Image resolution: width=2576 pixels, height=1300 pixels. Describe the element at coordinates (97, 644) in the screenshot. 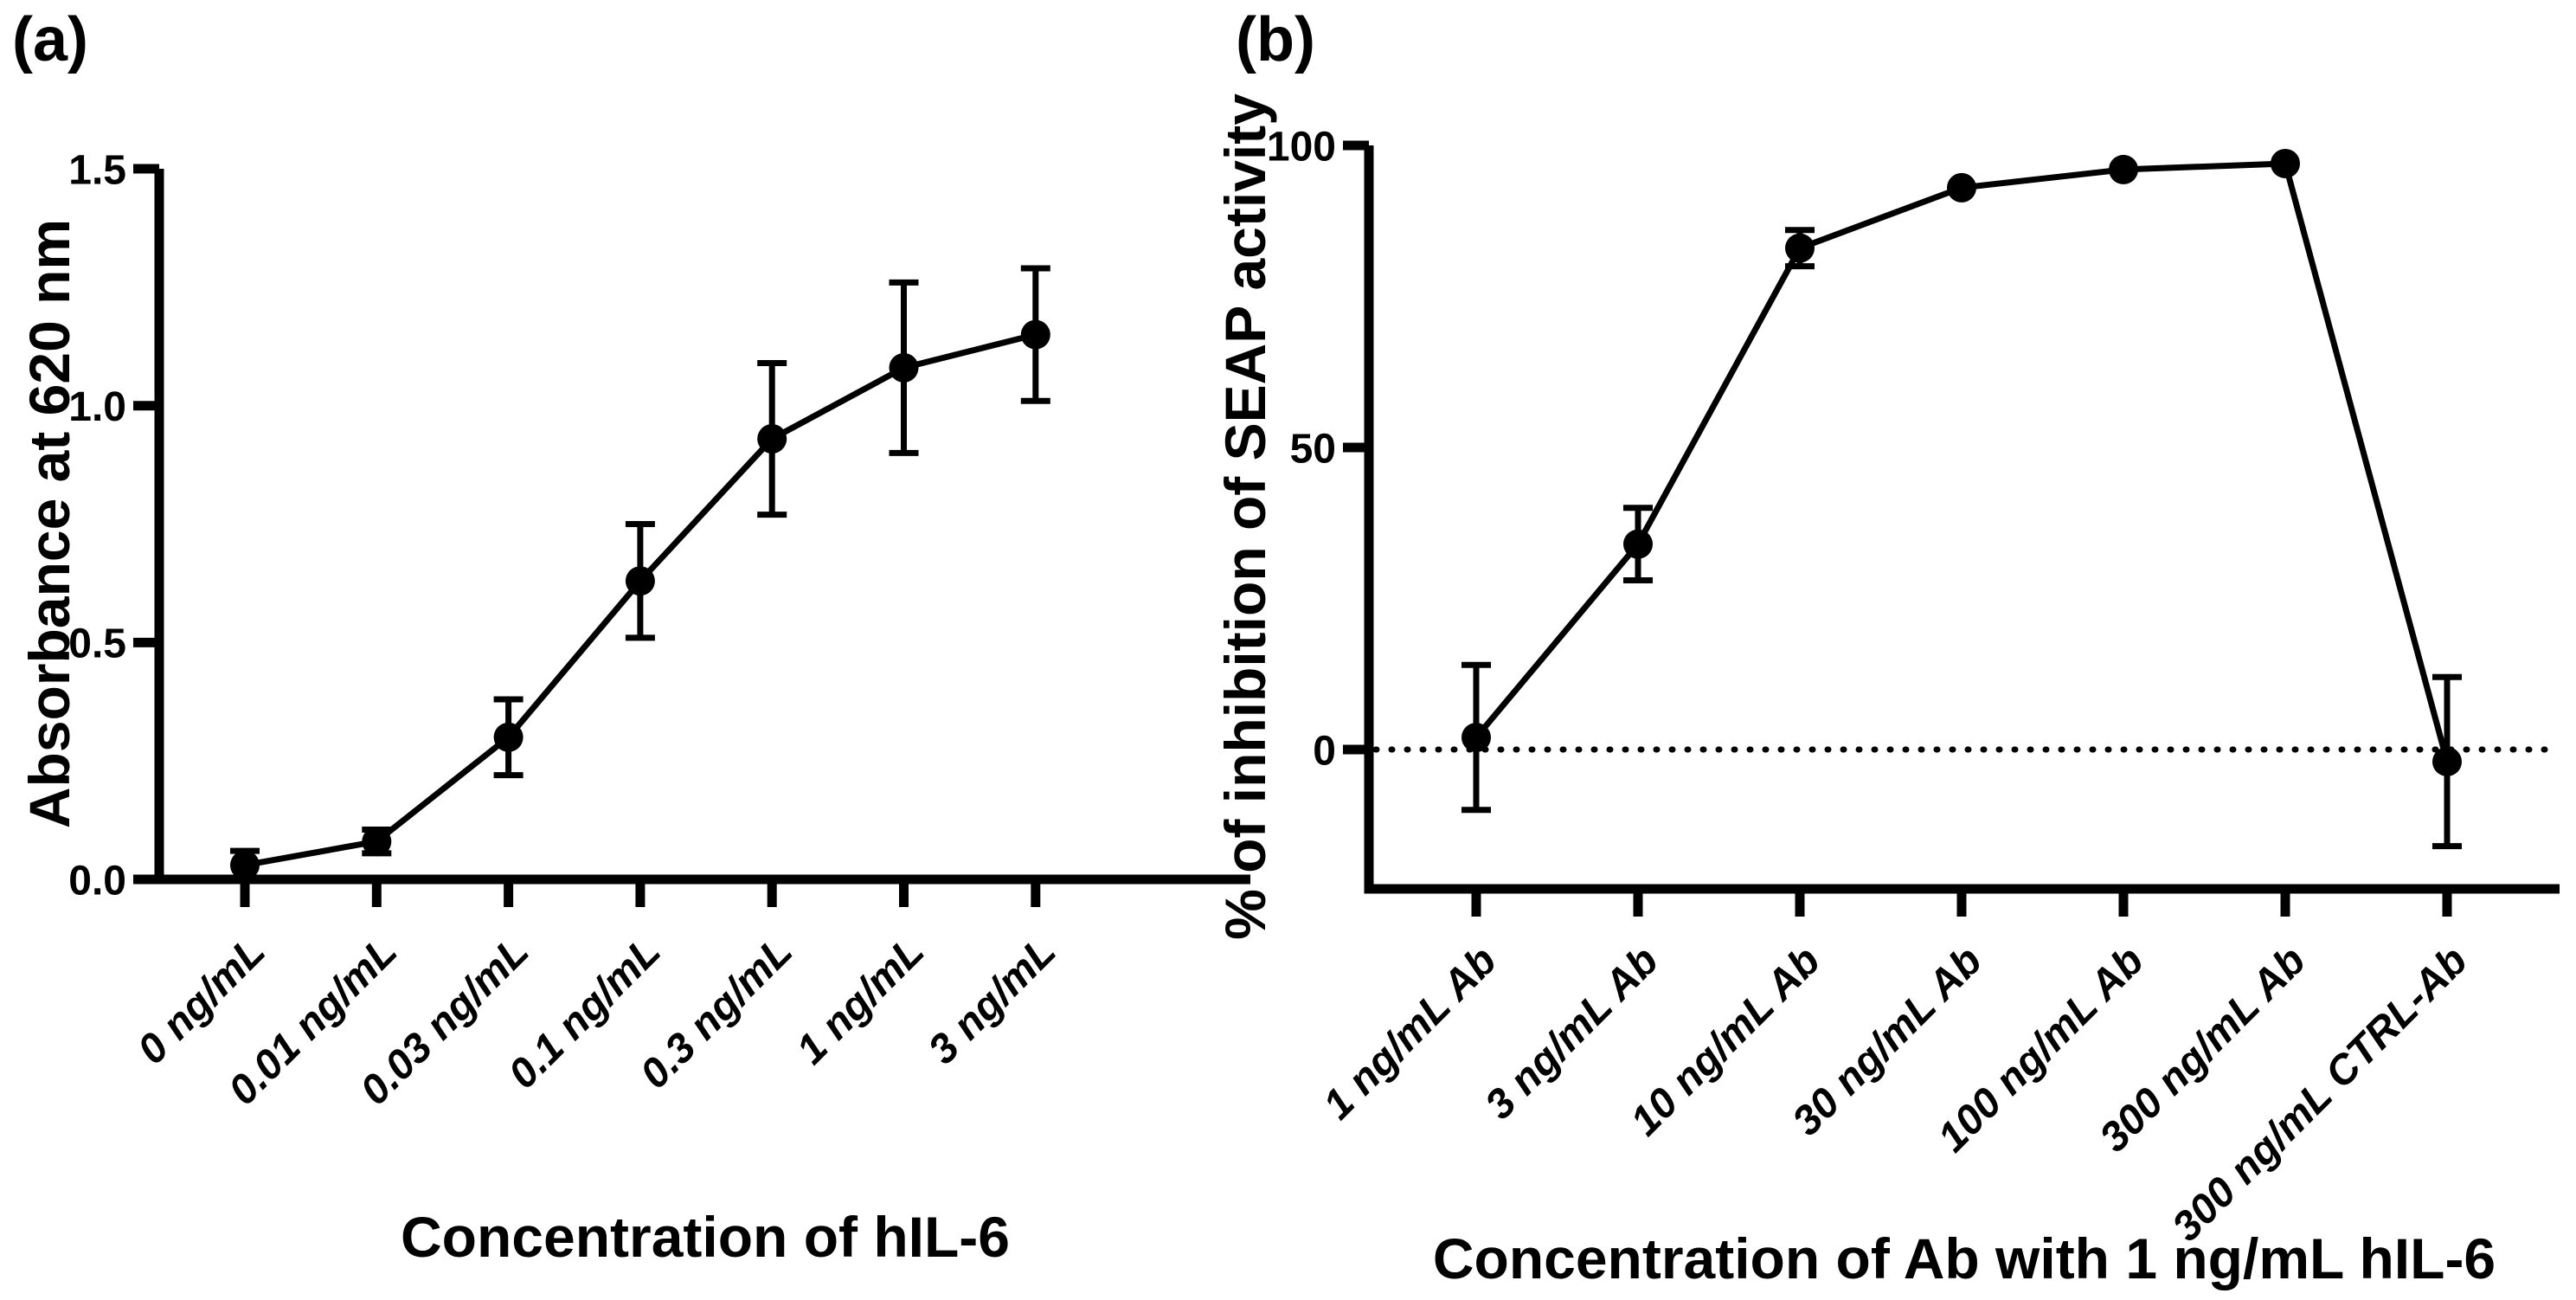

I see `y-axis-tick-label: 0.5` at that location.